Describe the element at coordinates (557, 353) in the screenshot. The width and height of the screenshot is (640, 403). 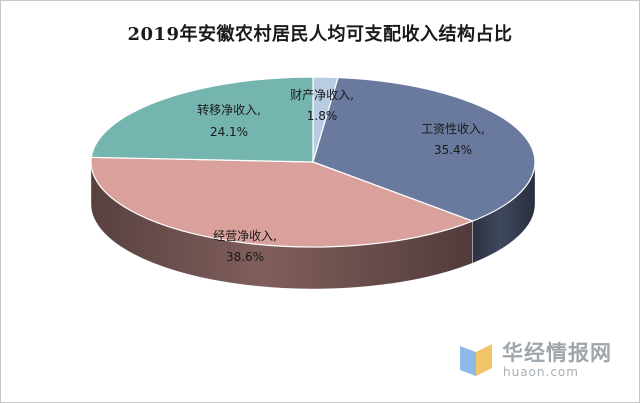
I see `watermark-name: 华经情报网` at that location.